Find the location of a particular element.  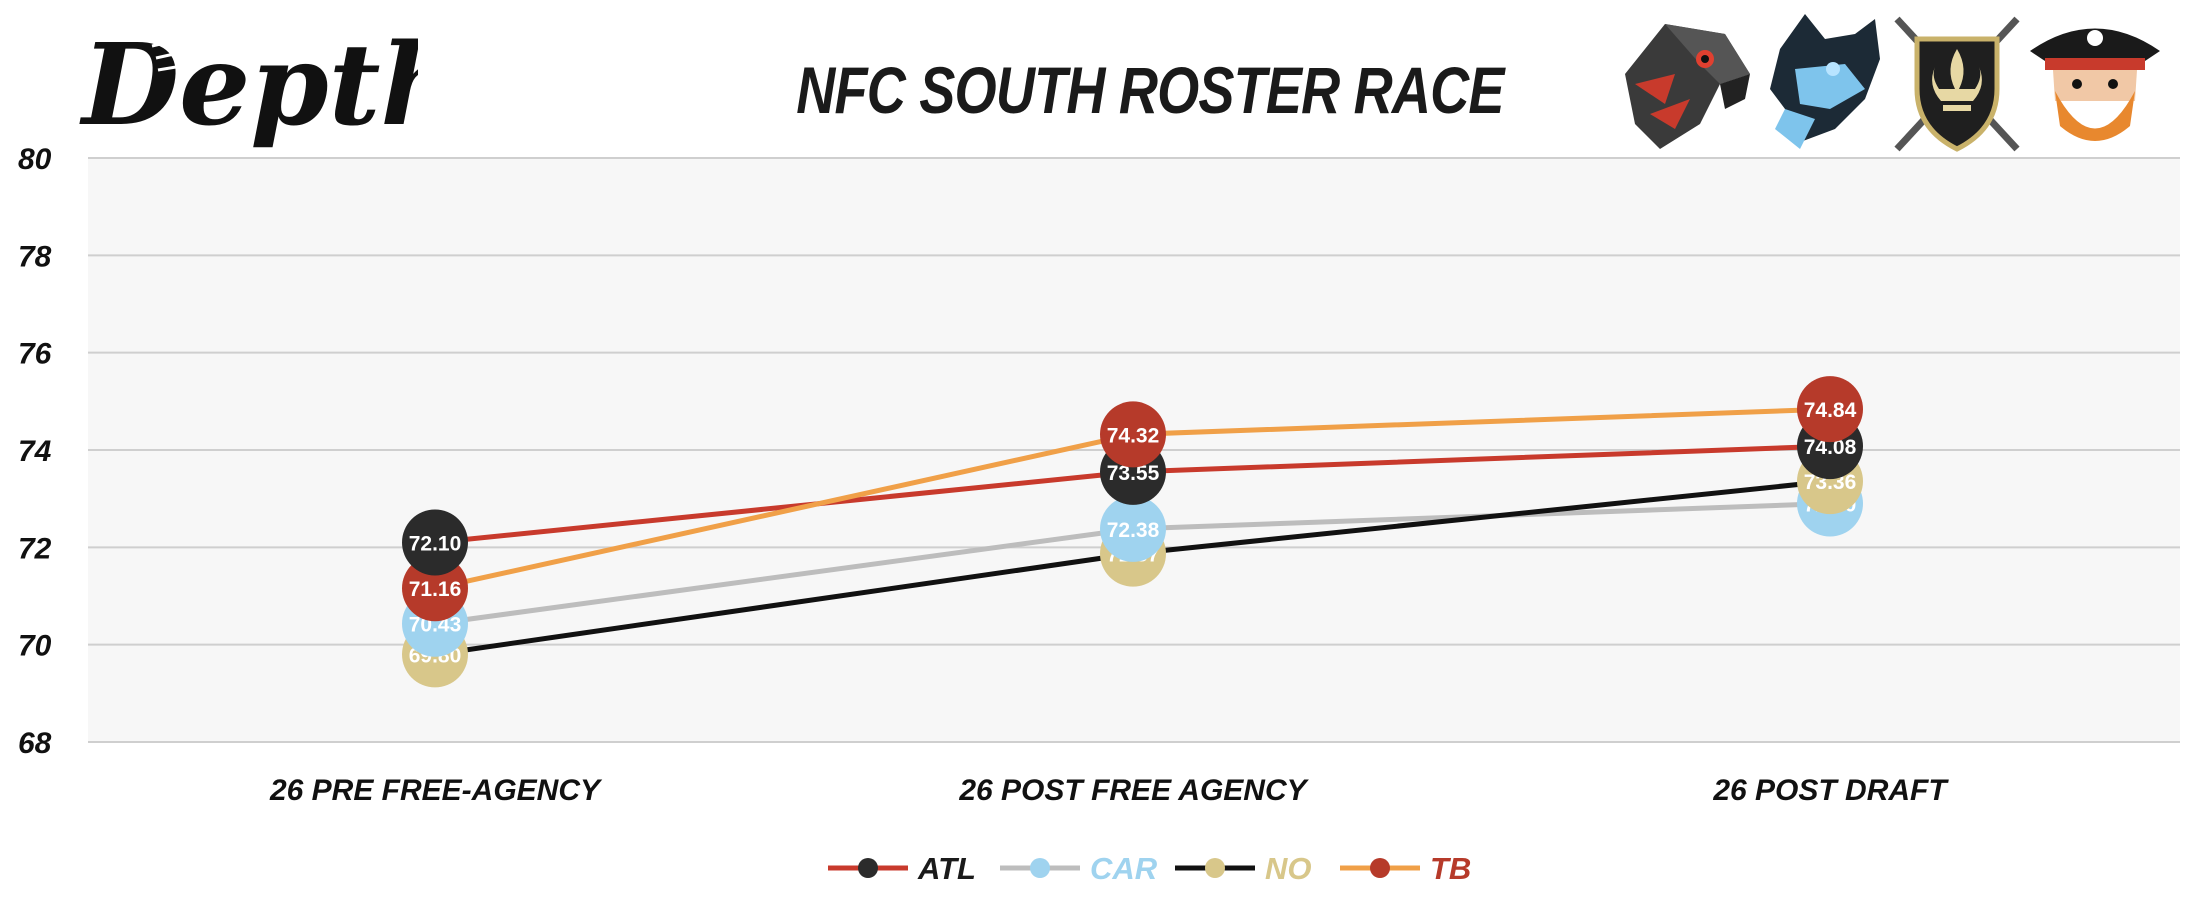

data-point-atl is located at coordinates (435, 542).